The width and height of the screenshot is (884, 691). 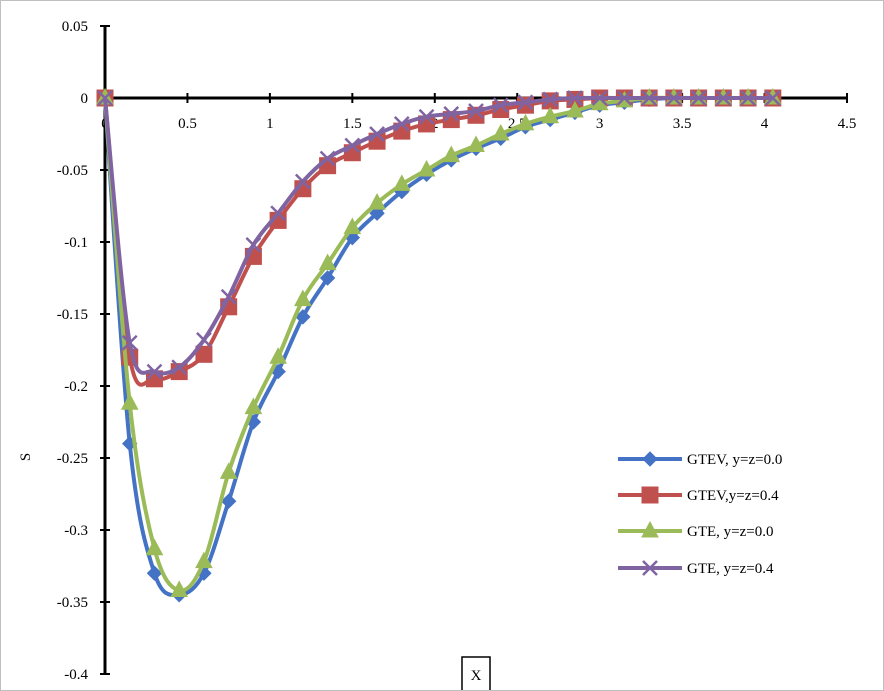 I want to click on legend-item: GTE, y=z=0.4, so click(x=696, y=568).